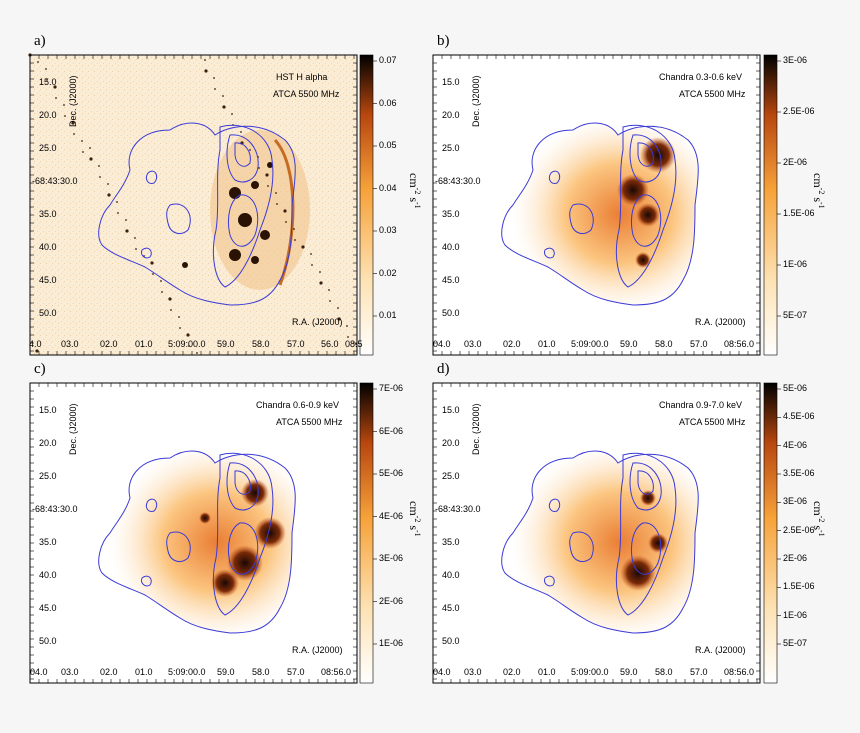 The image size is (860, 733). I want to click on halpha-emission, so click(260, 210).